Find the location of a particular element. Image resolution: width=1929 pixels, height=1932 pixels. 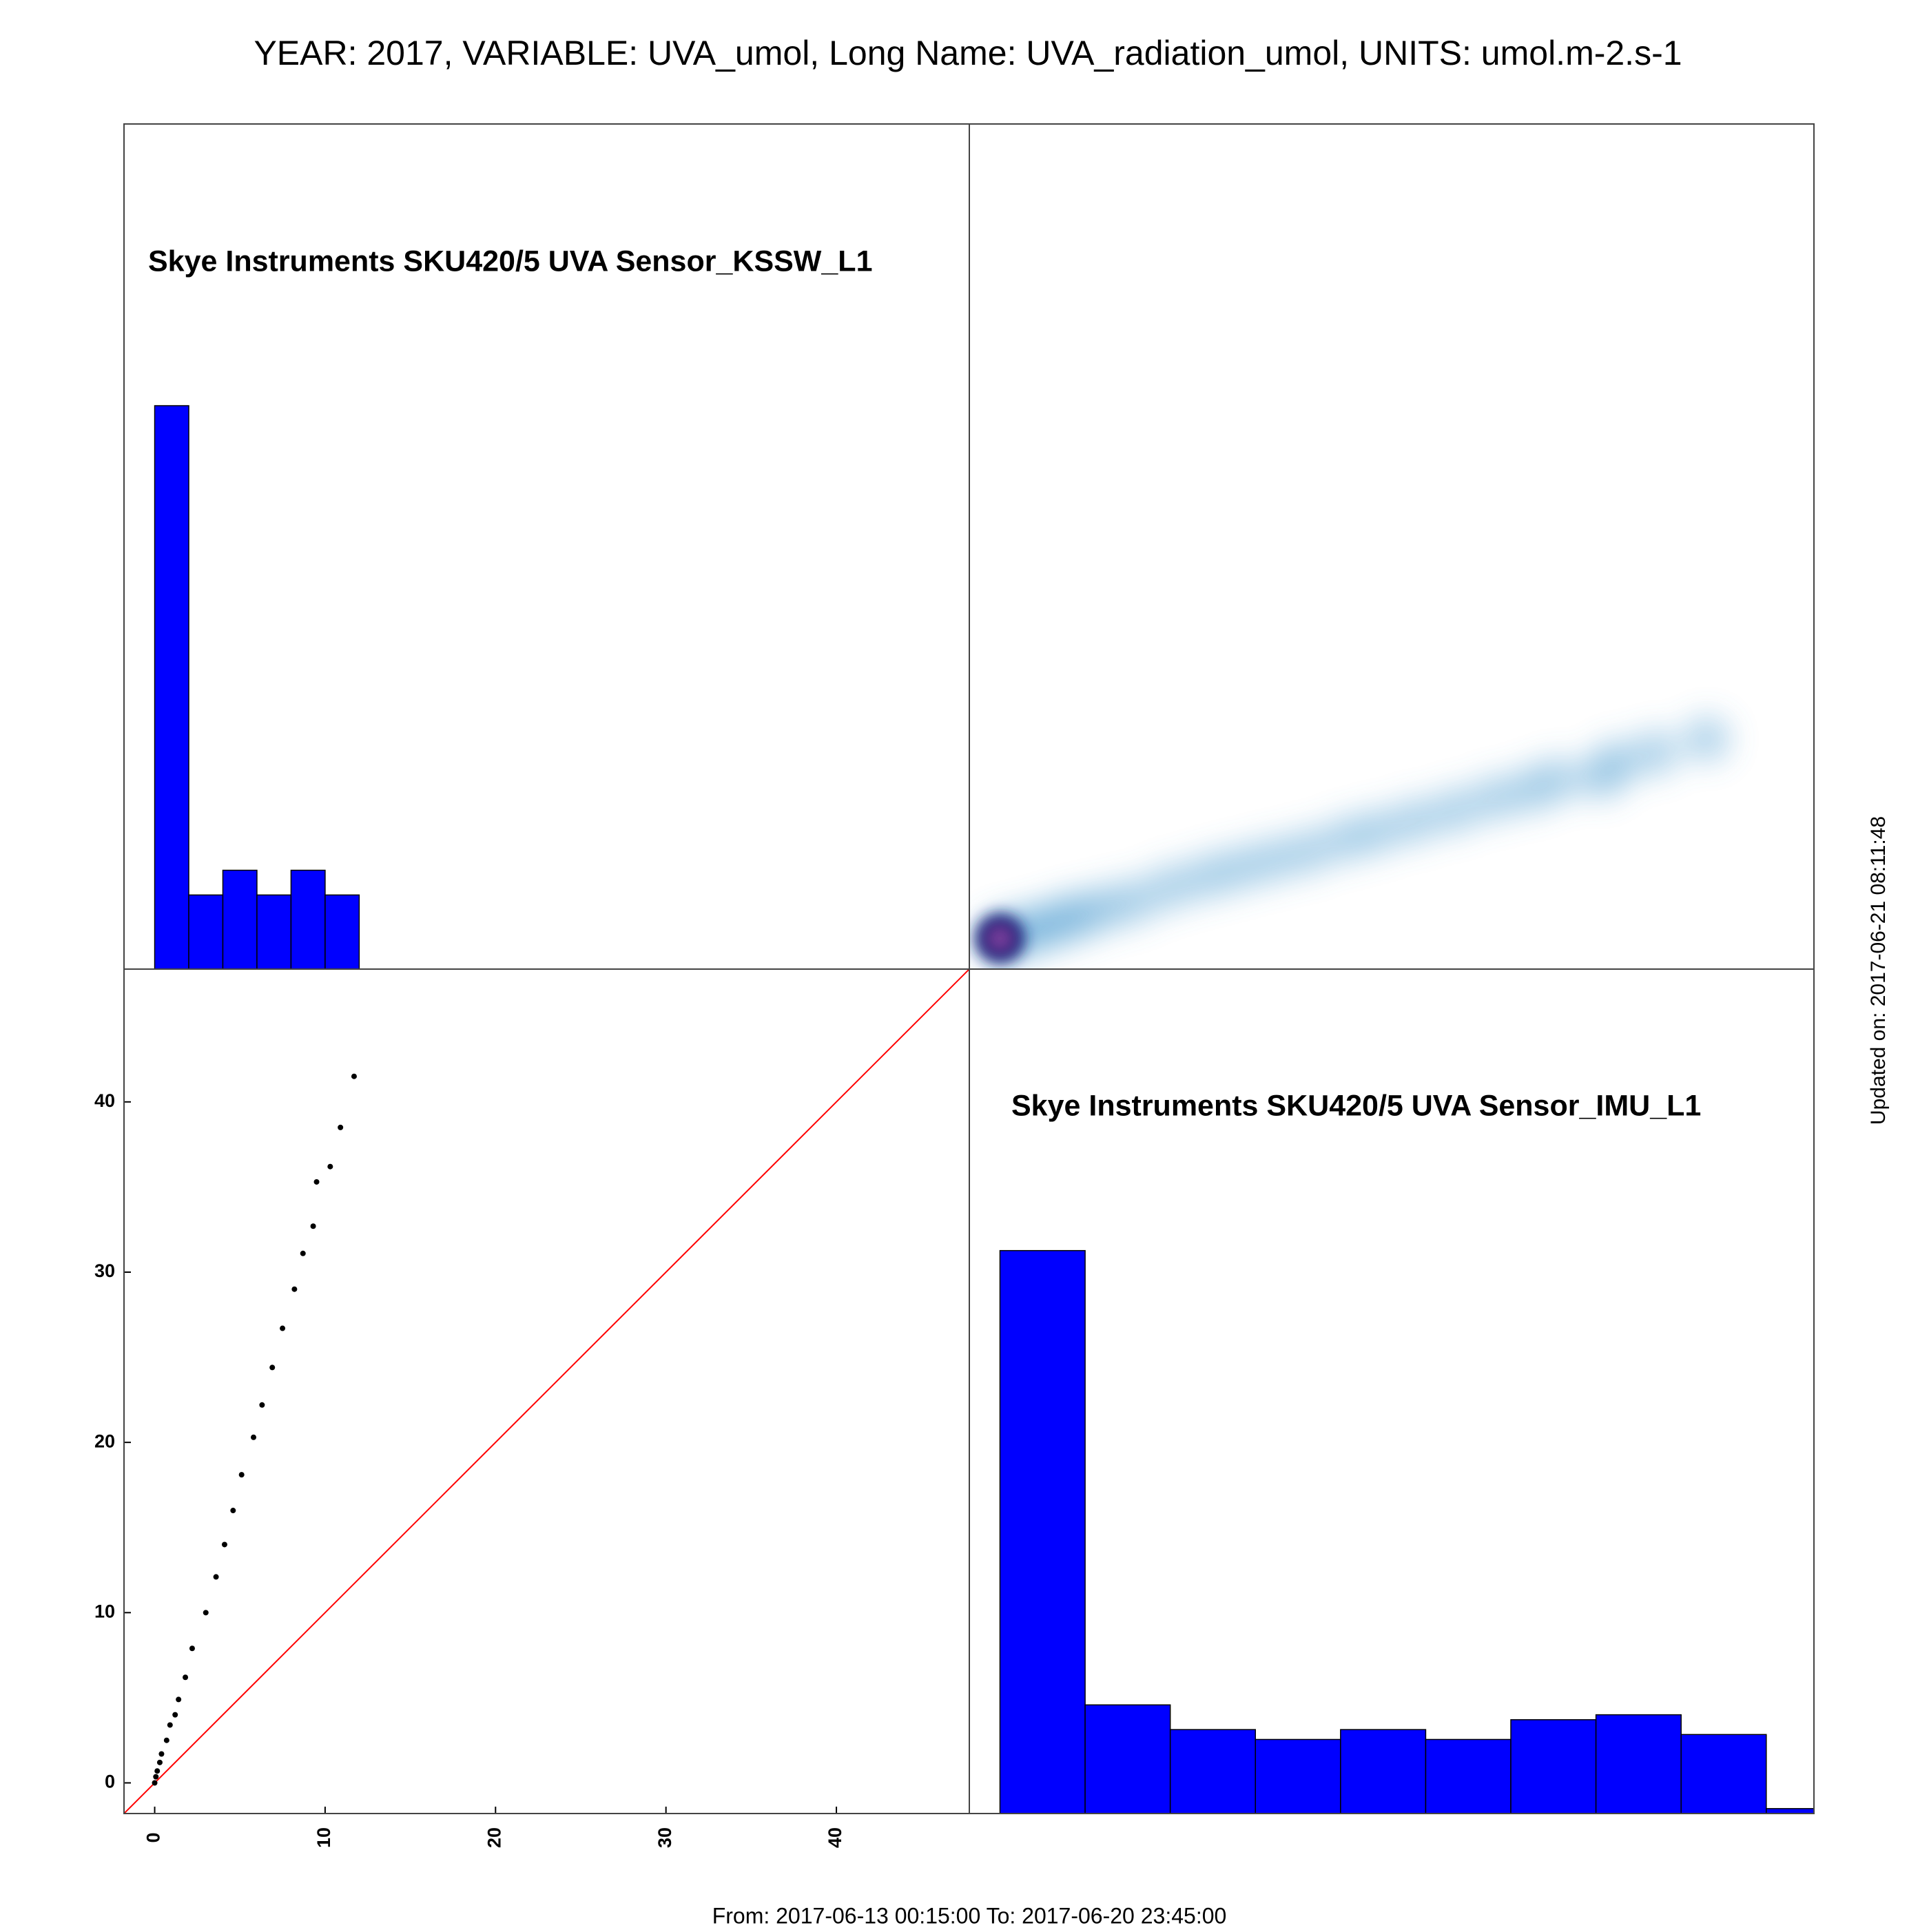

density-blur is located at coordinates (1353, 839).